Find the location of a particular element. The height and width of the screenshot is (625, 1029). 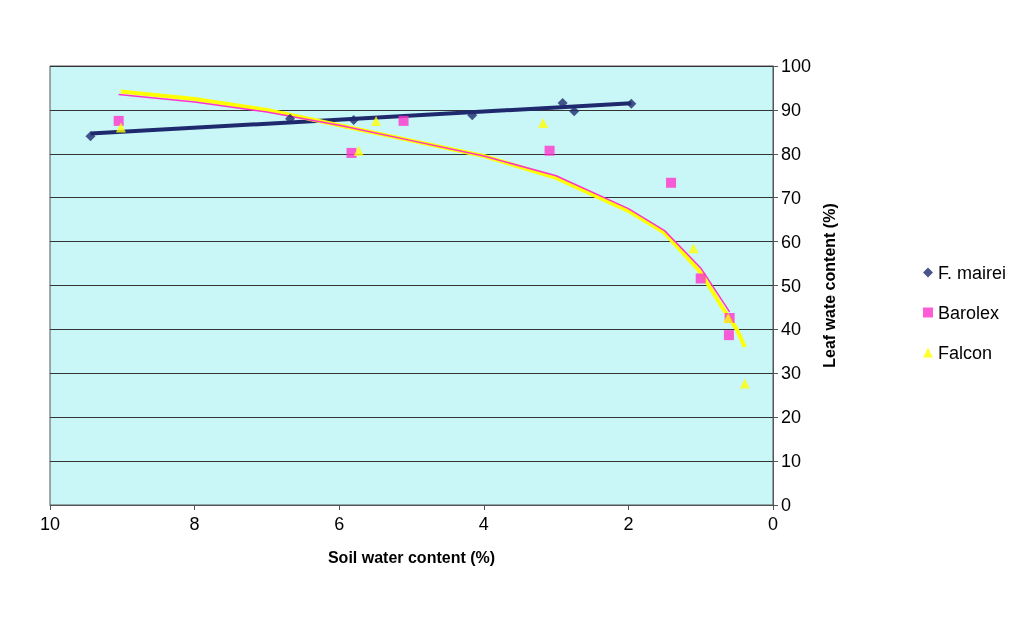

x-tick-label: 4 is located at coordinates (483, 524).